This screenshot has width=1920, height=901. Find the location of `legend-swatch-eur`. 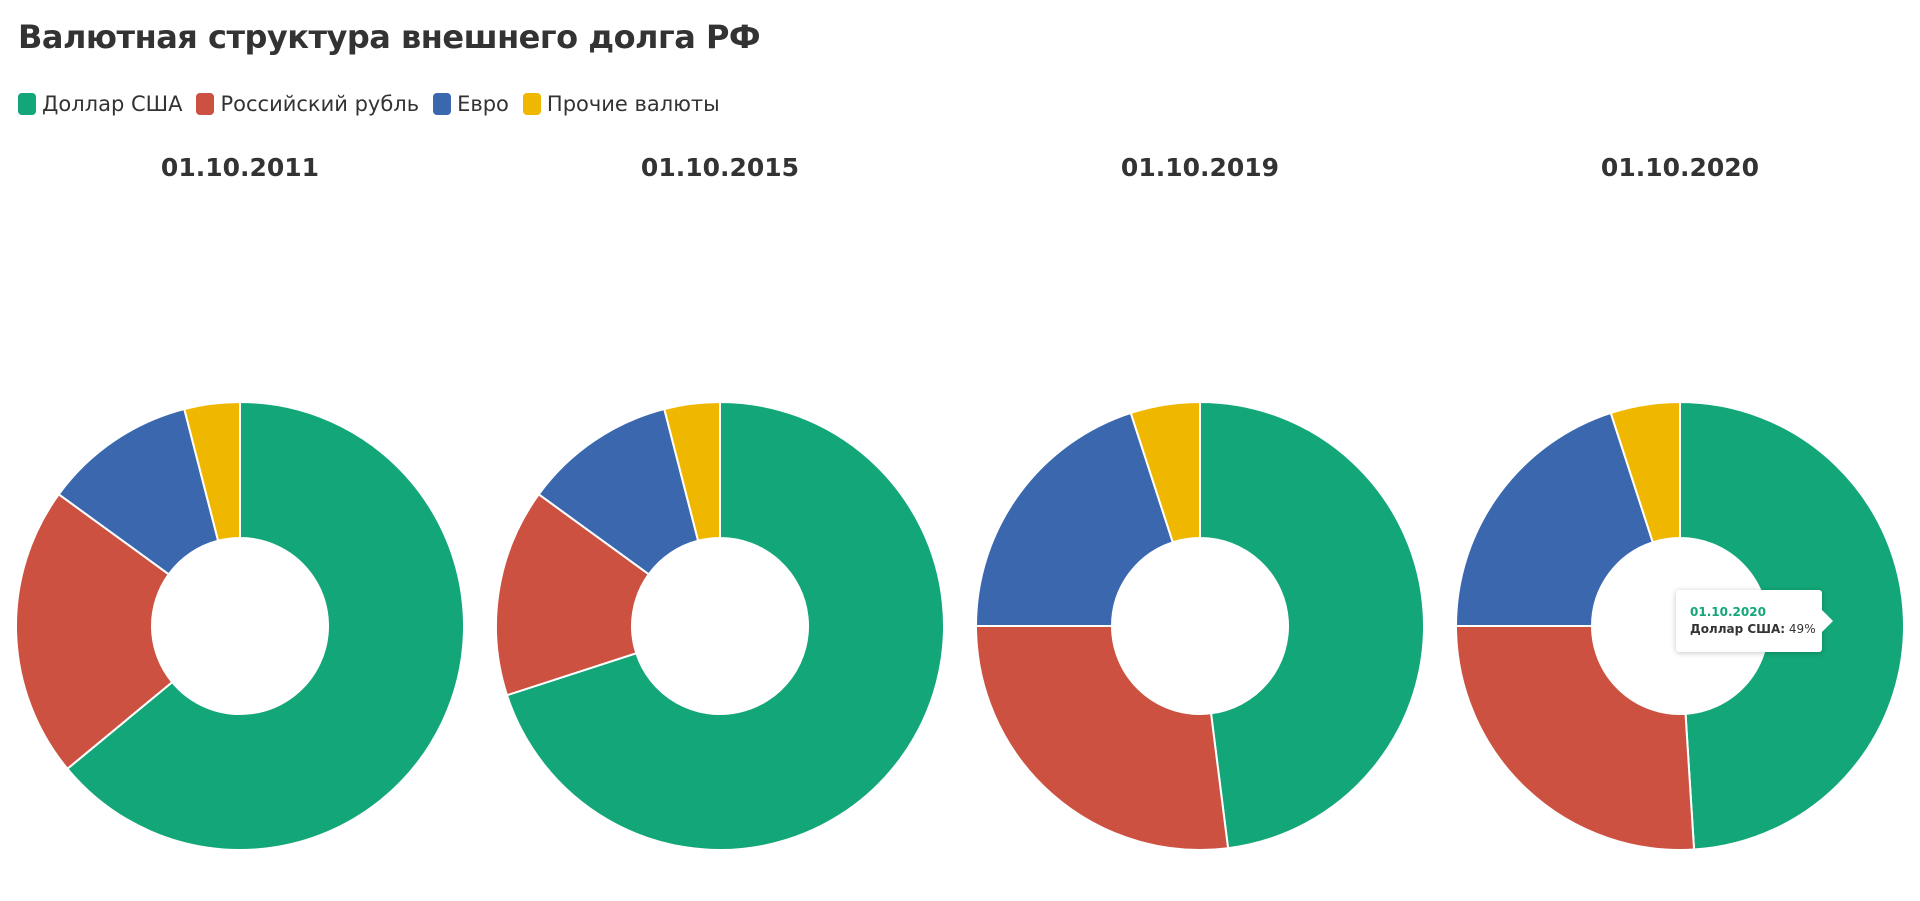

legend-swatch-eur is located at coordinates (442, 104).